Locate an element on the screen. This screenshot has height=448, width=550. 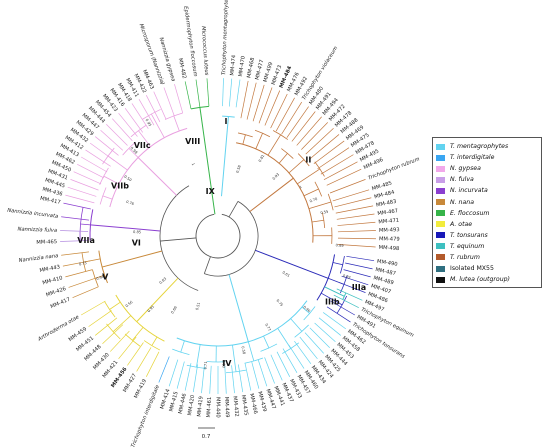
legend-label: T. interdigitale is located at coordinates (472, 158).